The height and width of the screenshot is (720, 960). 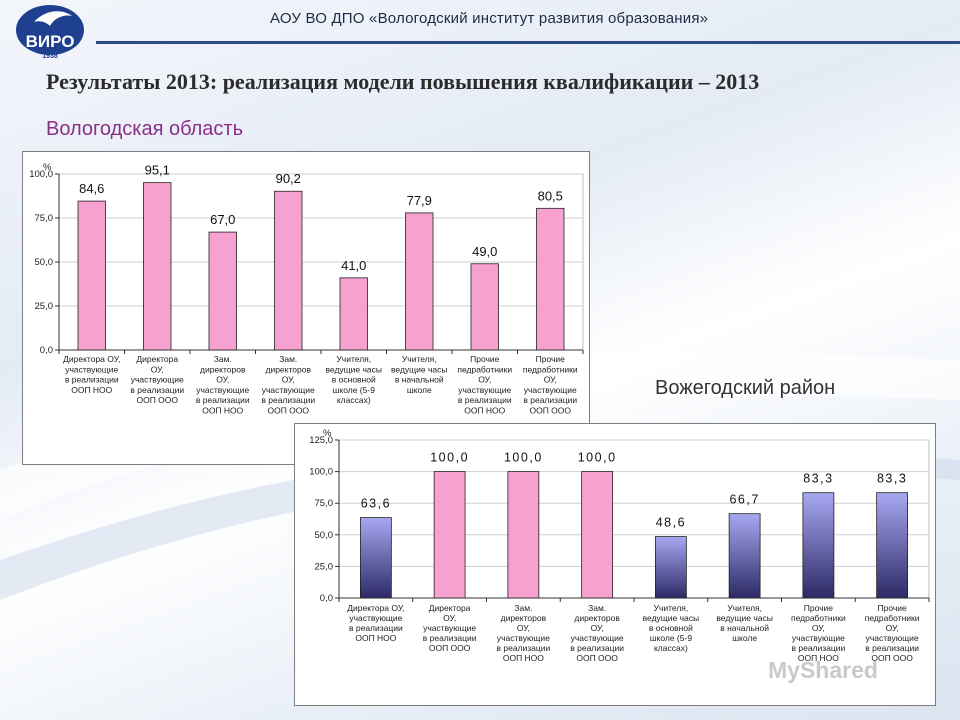 What do you see at coordinates (91, 359) in the screenshot?
I see `chart1-category-label: Директора ОУ,` at bounding box center [91, 359].